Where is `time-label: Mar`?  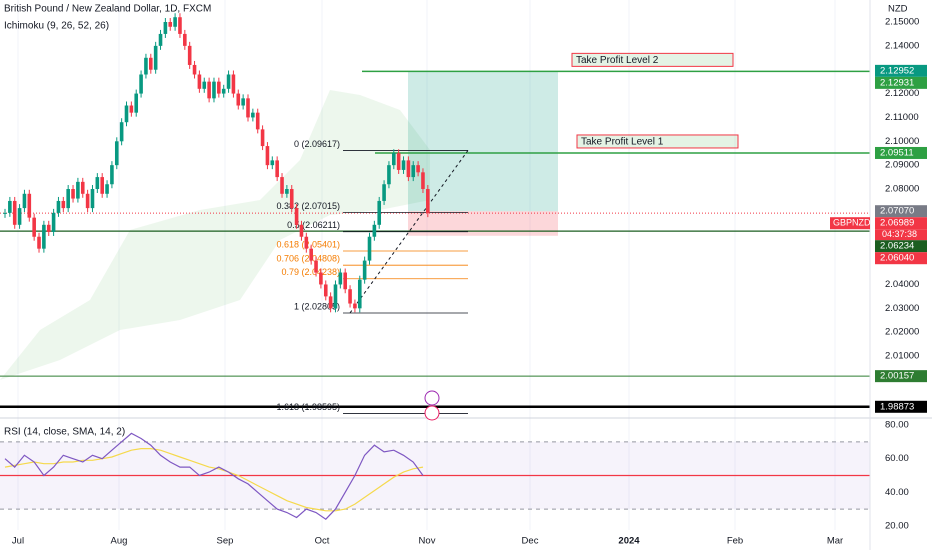 time-label: Mar is located at coordinates (835, 541).